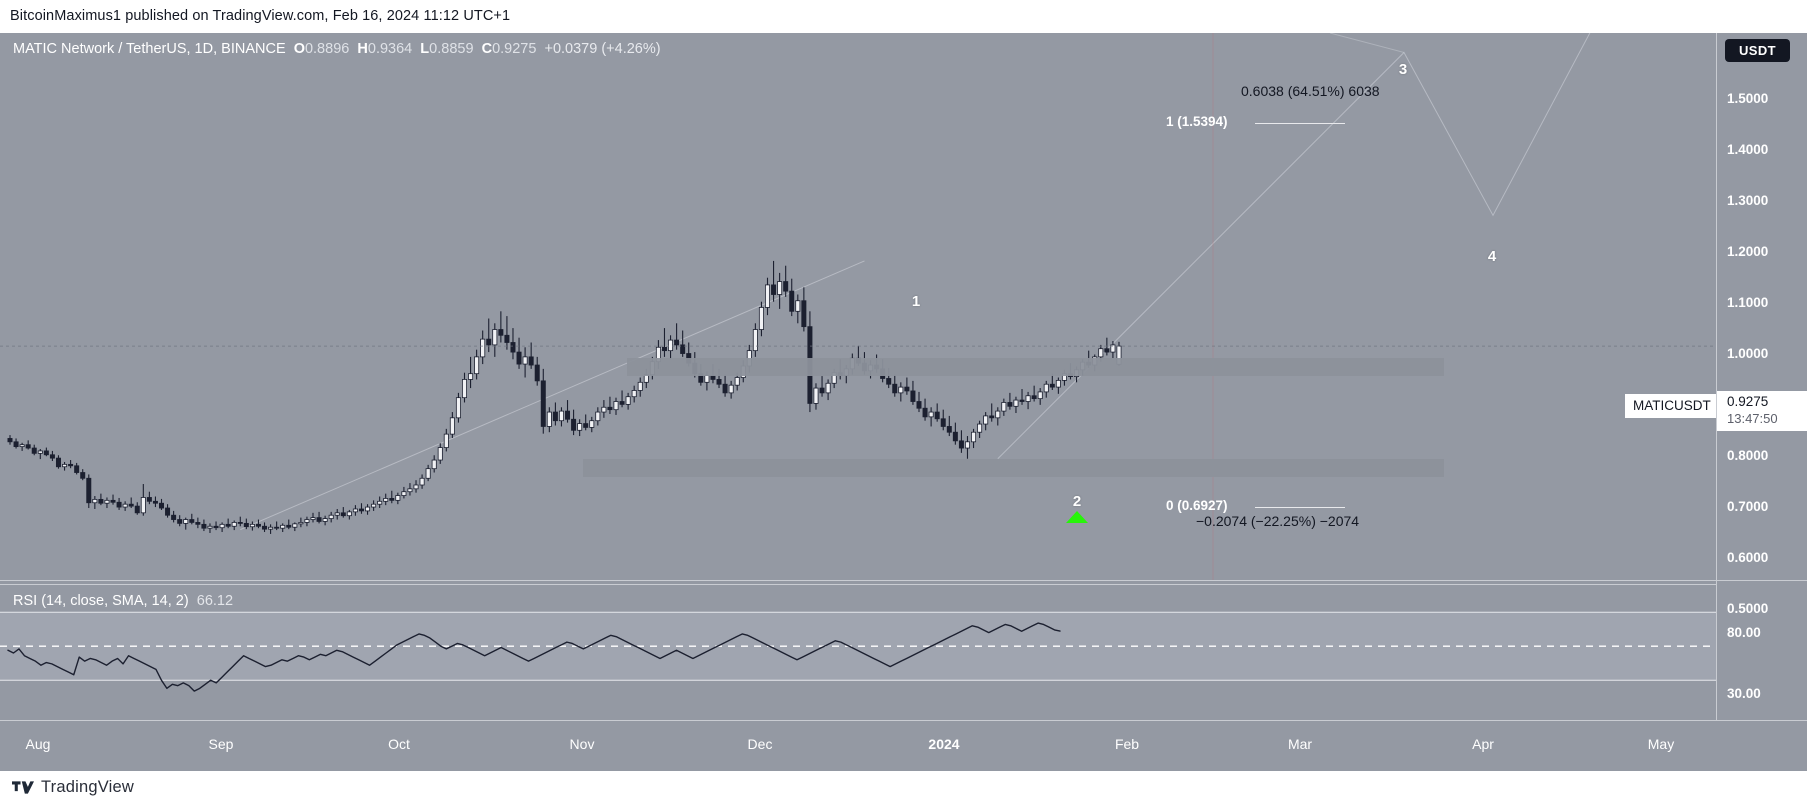  I want to click on time-tick-oct: Oct, so click(399, 744).